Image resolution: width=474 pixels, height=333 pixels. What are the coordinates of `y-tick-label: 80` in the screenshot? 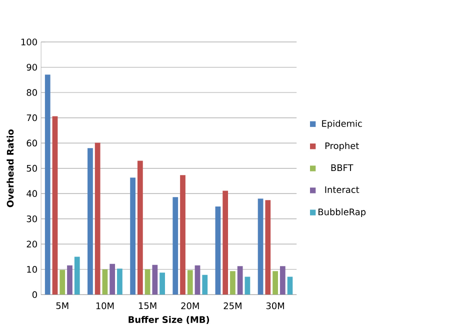 It's located at (31, 92).